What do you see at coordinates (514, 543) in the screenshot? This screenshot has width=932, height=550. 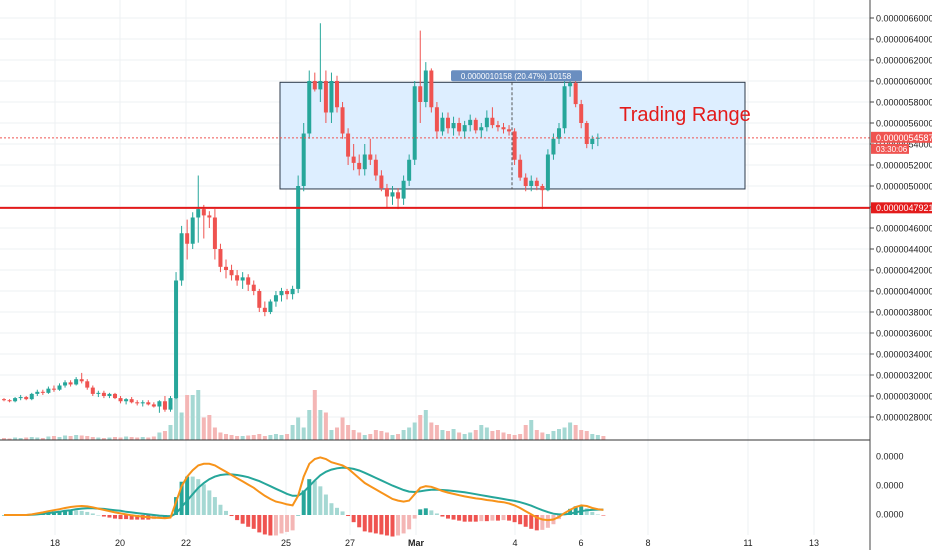 I see `time-tick-label: 4` at bounding box center [514, 543].